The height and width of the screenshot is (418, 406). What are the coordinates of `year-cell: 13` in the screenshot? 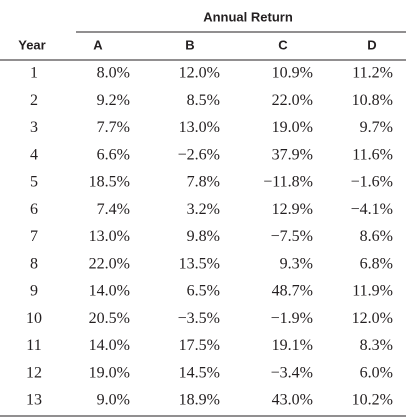 It's located at (34, 400).